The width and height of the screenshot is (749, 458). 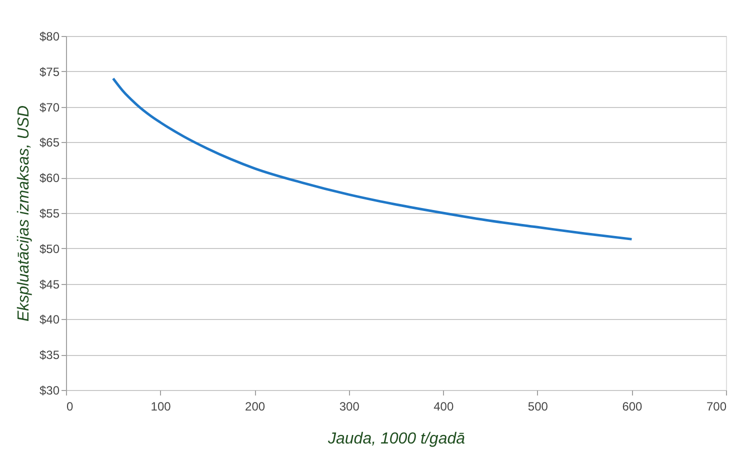 I want to click on y-tick-label: $45, so click(x=49, y=284).